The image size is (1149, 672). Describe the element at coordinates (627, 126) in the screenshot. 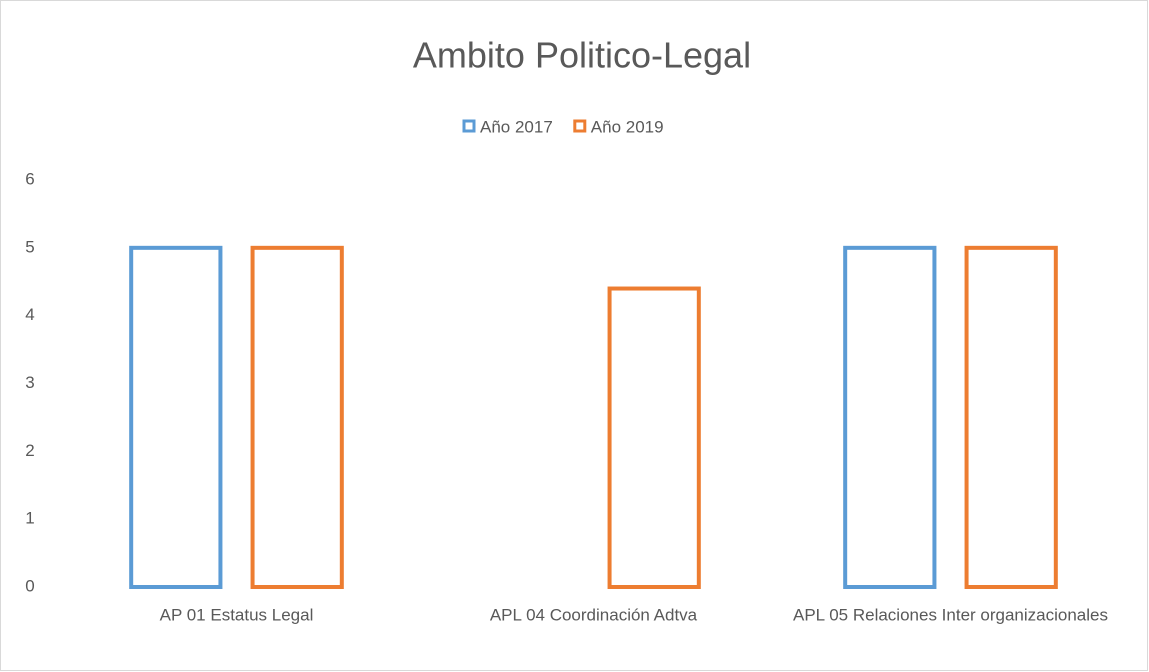

I see `legend-label: Año 2019` at that location.